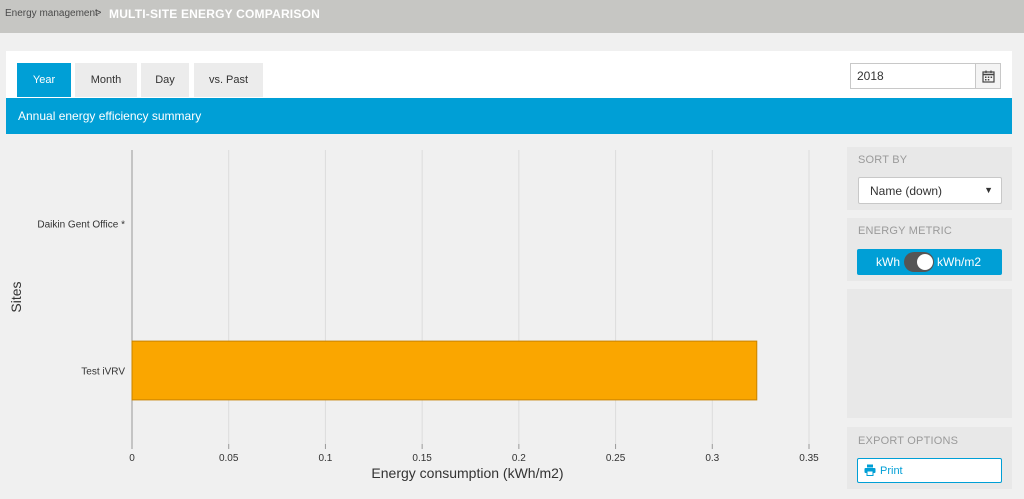 The height and width of the screenshot is (499, 1024). Describe the element at coordinates (959, 262) in the screenshot. I see `metric-kwh-m2-label: kWh/m2` at that location.